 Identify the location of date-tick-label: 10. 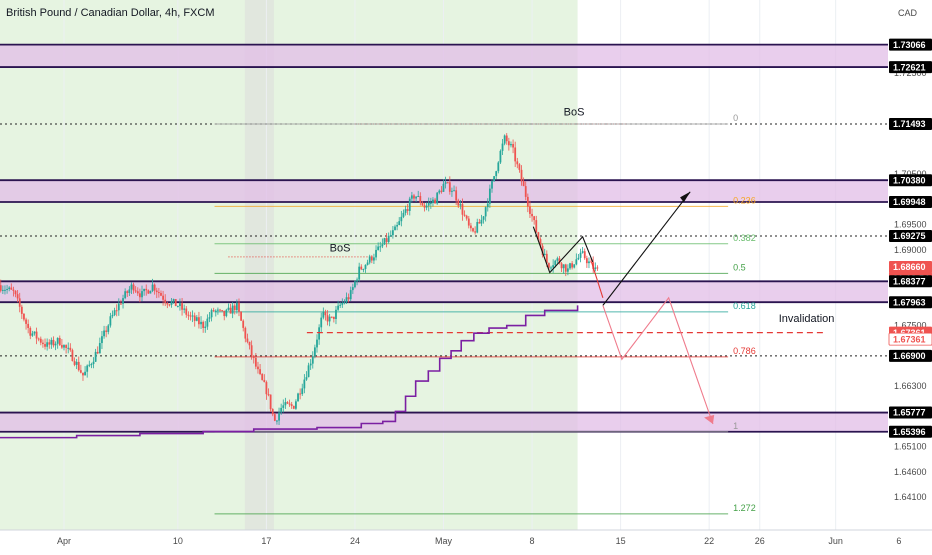
(178, 541).